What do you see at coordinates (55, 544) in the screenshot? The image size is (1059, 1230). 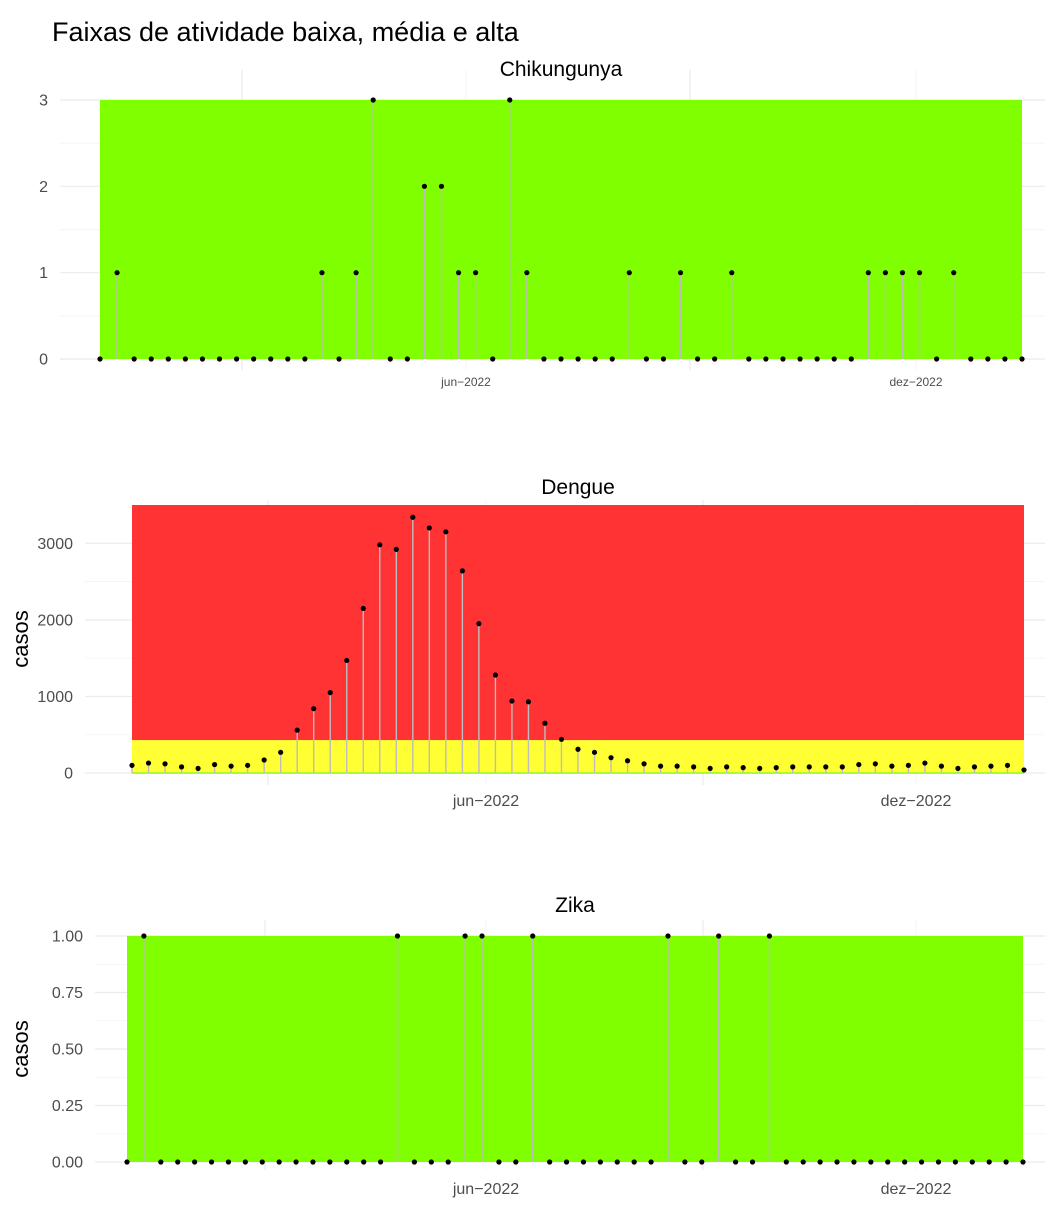 I see `y-tick-label: 3000` at bounding box center [55, 544].